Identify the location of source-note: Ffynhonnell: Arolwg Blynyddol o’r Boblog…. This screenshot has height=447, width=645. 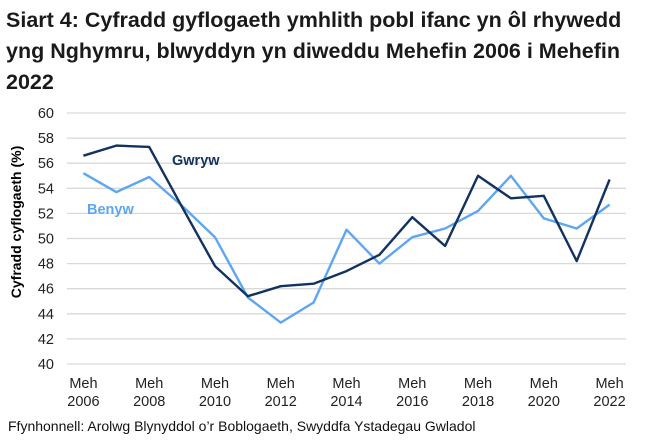
(242, 426).